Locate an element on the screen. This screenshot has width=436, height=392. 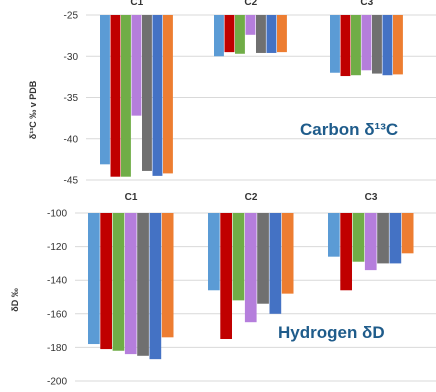
y-tick-label: -25 is located at coordinates (71, 16).